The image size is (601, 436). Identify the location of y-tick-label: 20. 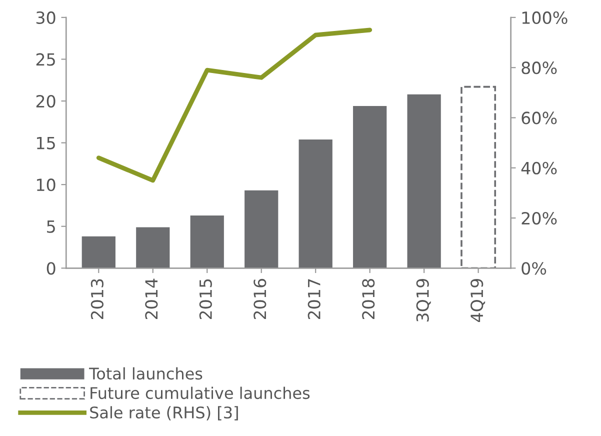
(46, 101).